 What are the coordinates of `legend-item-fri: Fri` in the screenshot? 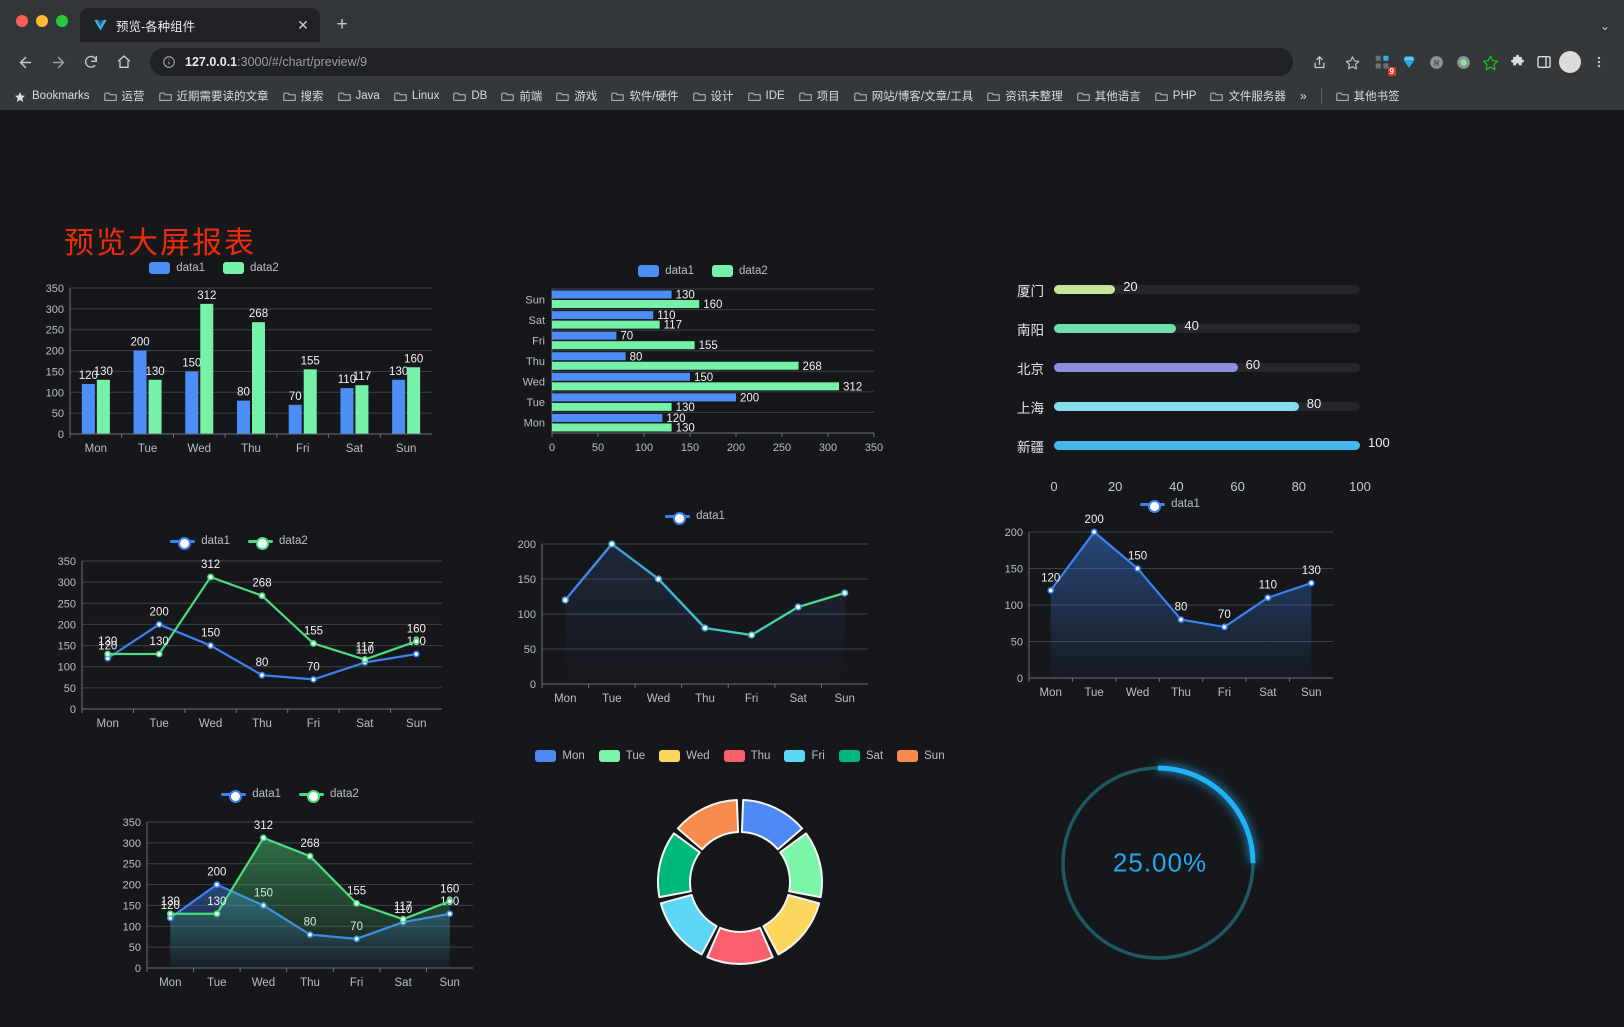 It's located at (804, 756).